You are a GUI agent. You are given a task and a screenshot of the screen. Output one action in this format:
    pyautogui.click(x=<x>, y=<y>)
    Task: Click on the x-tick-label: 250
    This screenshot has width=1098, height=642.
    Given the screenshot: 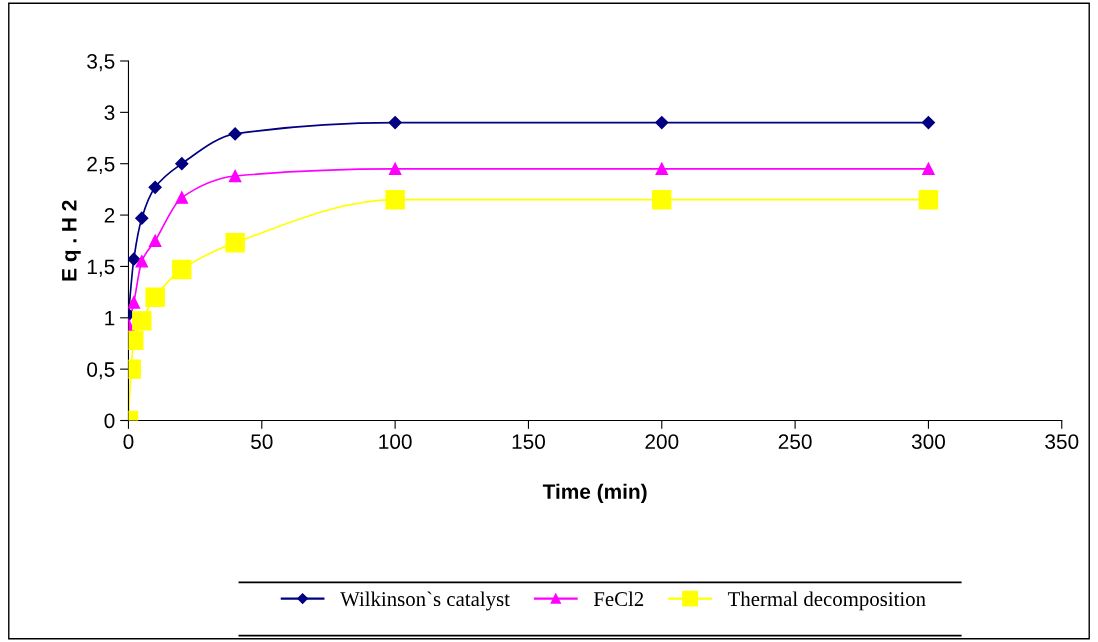 What is the action you would take?
    pyautogui.click(x=795, y=442)
    